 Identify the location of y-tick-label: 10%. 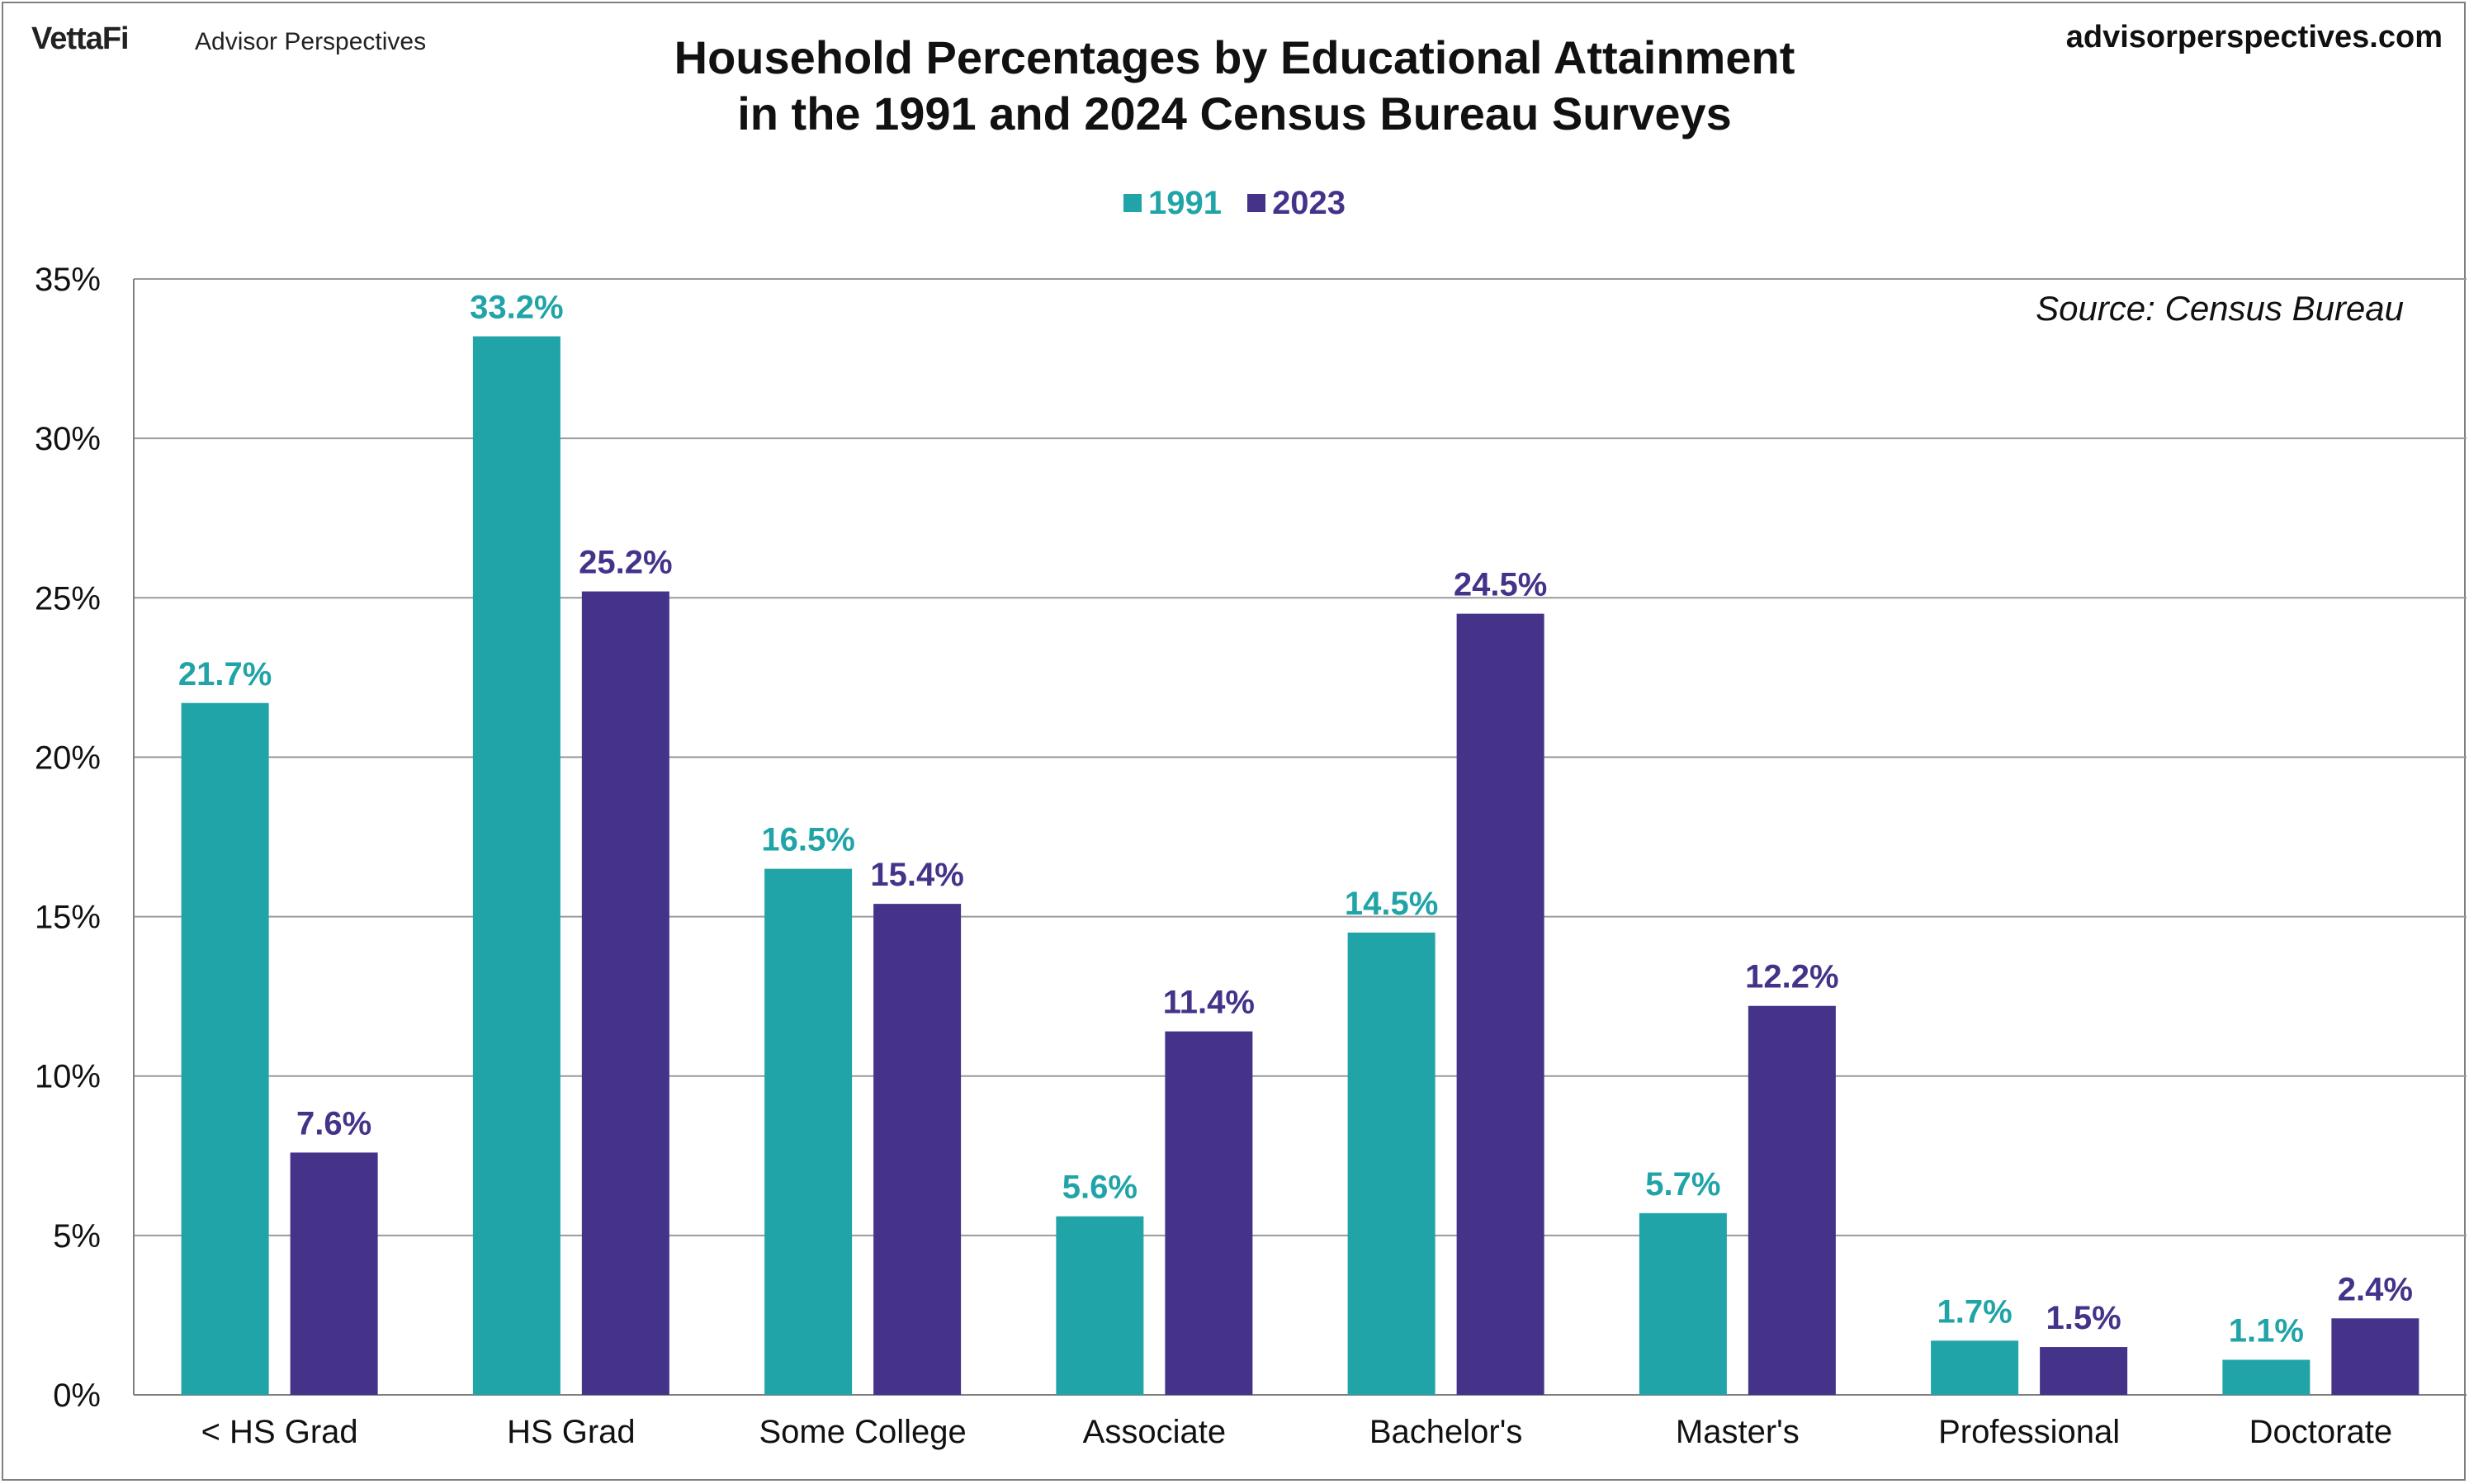
(68, 1077).